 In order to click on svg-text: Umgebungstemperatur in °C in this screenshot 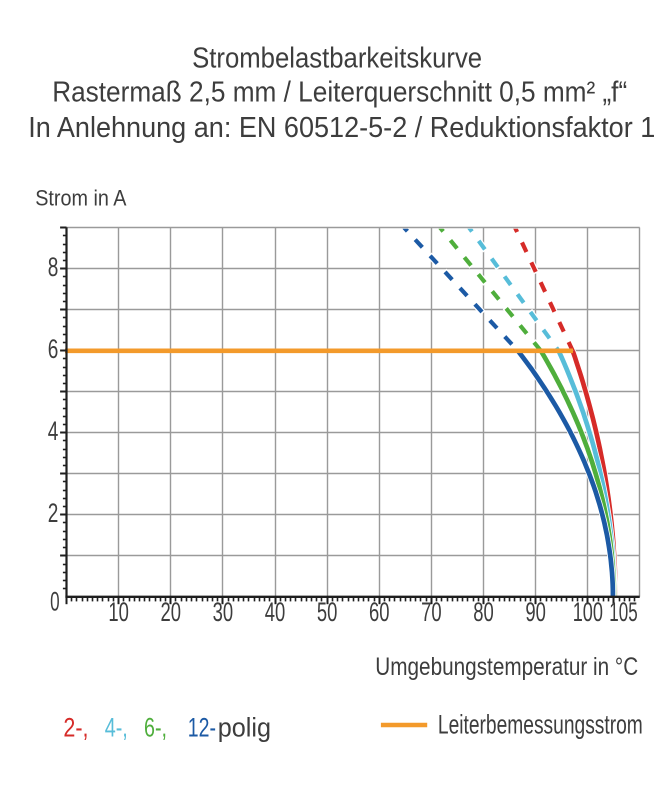, I will do `click(506, 667)`.